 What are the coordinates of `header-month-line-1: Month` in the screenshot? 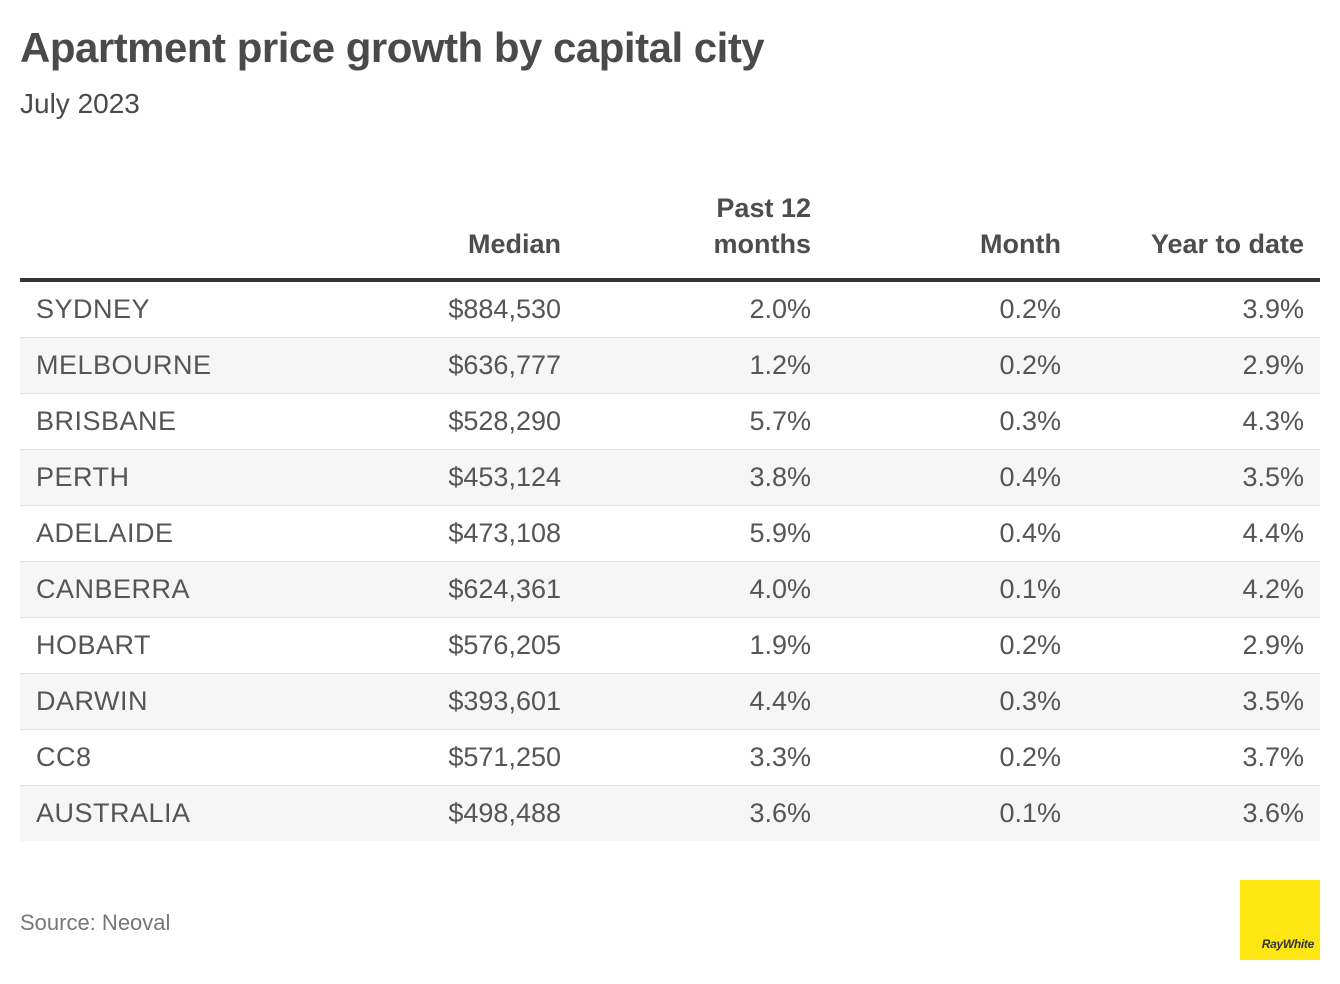 It's located at (1020, 244).